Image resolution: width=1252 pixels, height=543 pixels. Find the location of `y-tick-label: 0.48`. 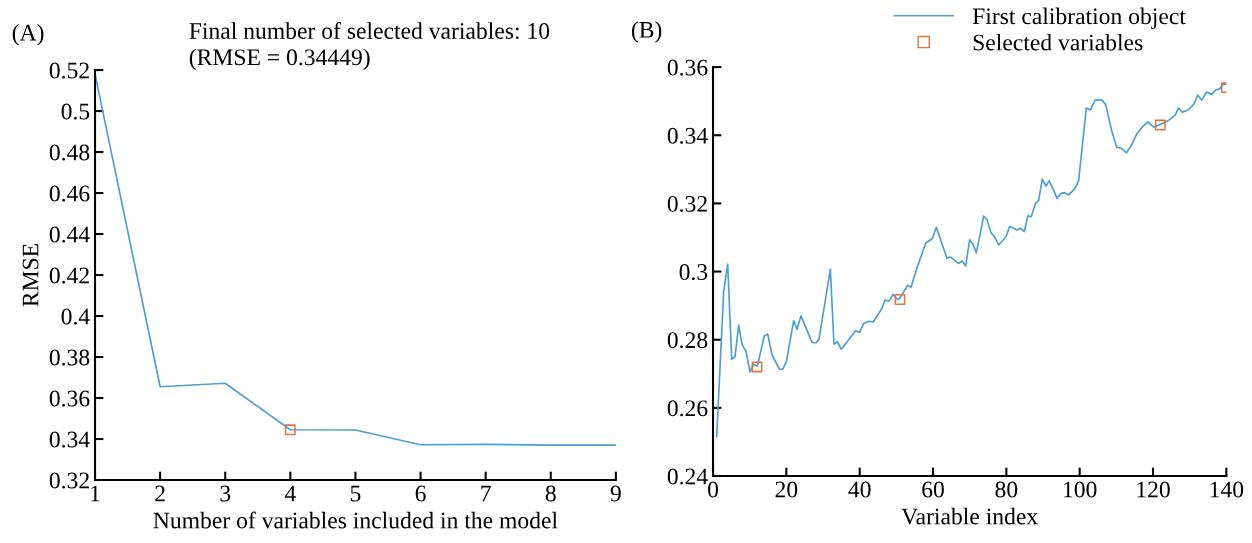

y-tick-label: 0.48 is located at coordinates (69, 152).